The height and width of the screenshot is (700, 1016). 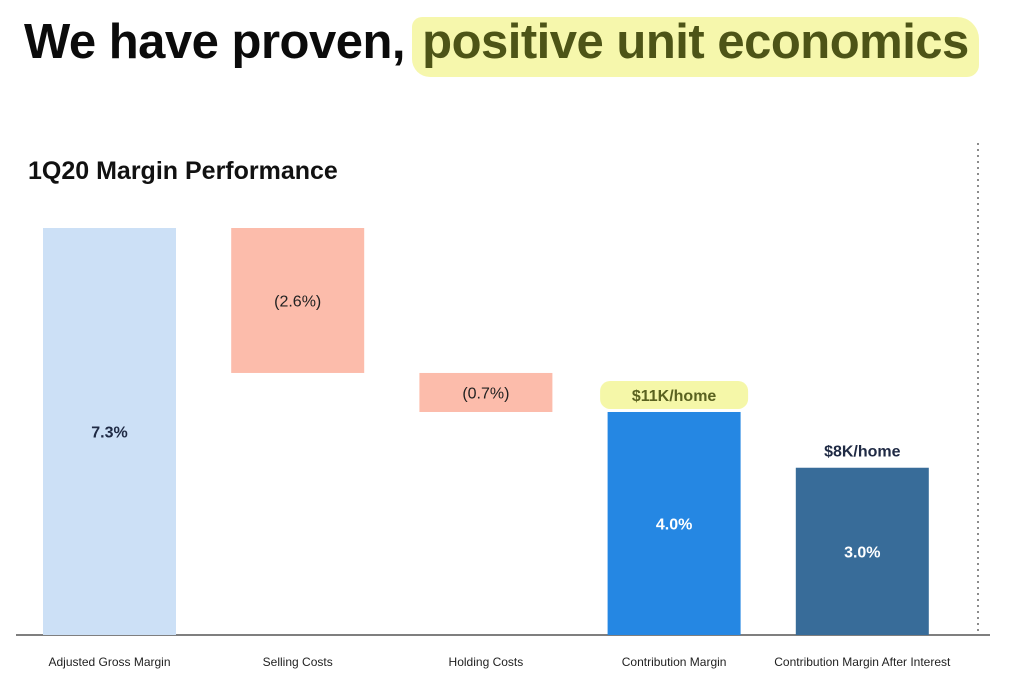 I want to click on bar-adjusted-gross-margin, so click(x=109, y=431).